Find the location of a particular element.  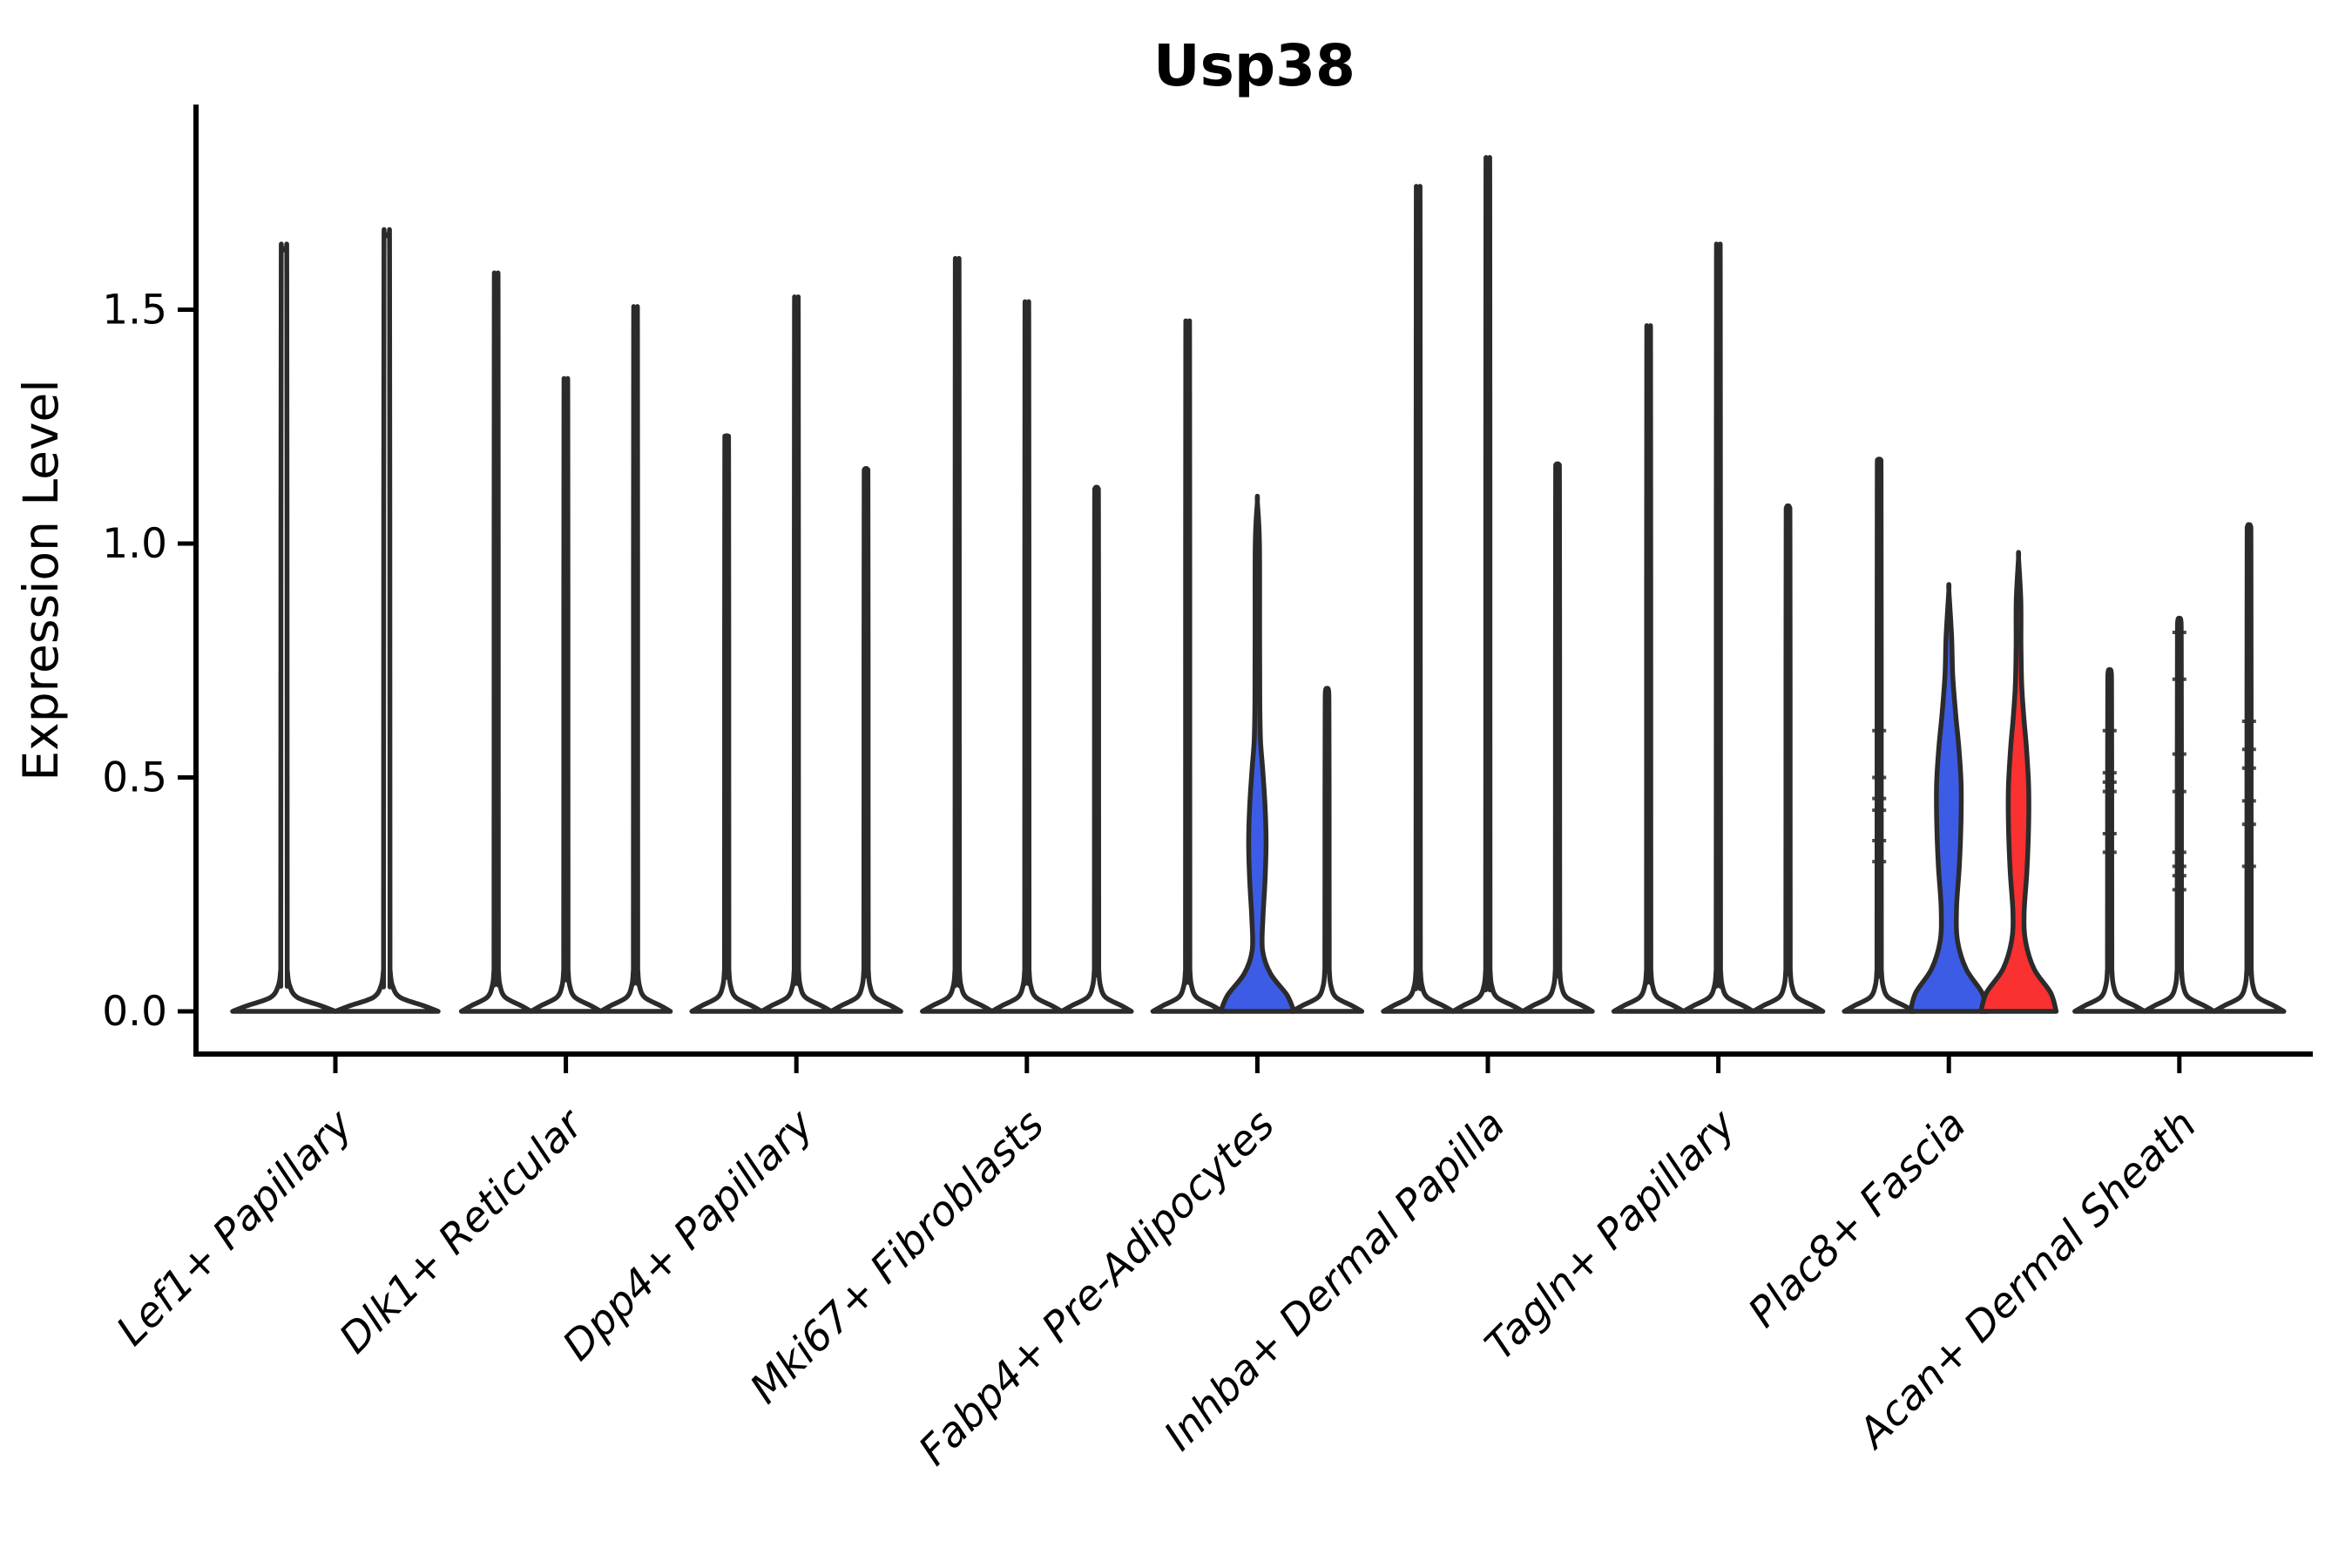

x-tick-label: Plac8+ Fascia is located at coordinates (1858, 1219).